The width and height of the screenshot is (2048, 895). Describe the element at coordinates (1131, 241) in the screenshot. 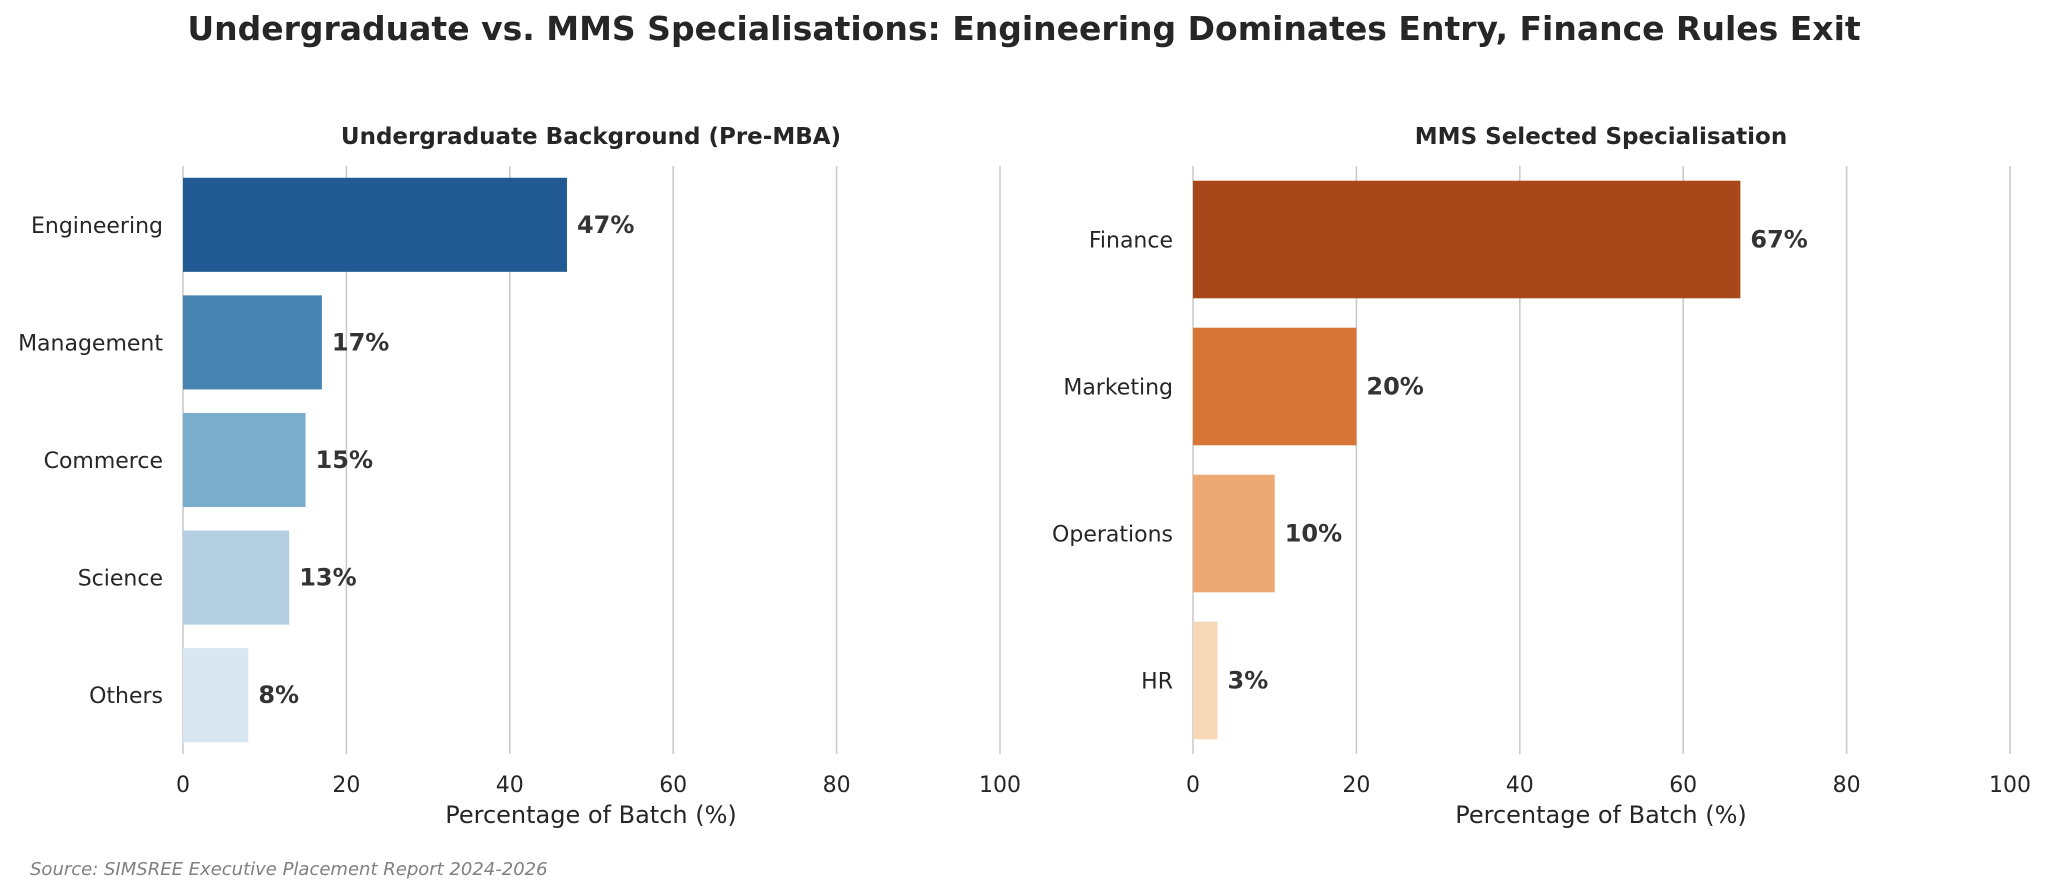

I see `category-label-finance: Finance` at that location.